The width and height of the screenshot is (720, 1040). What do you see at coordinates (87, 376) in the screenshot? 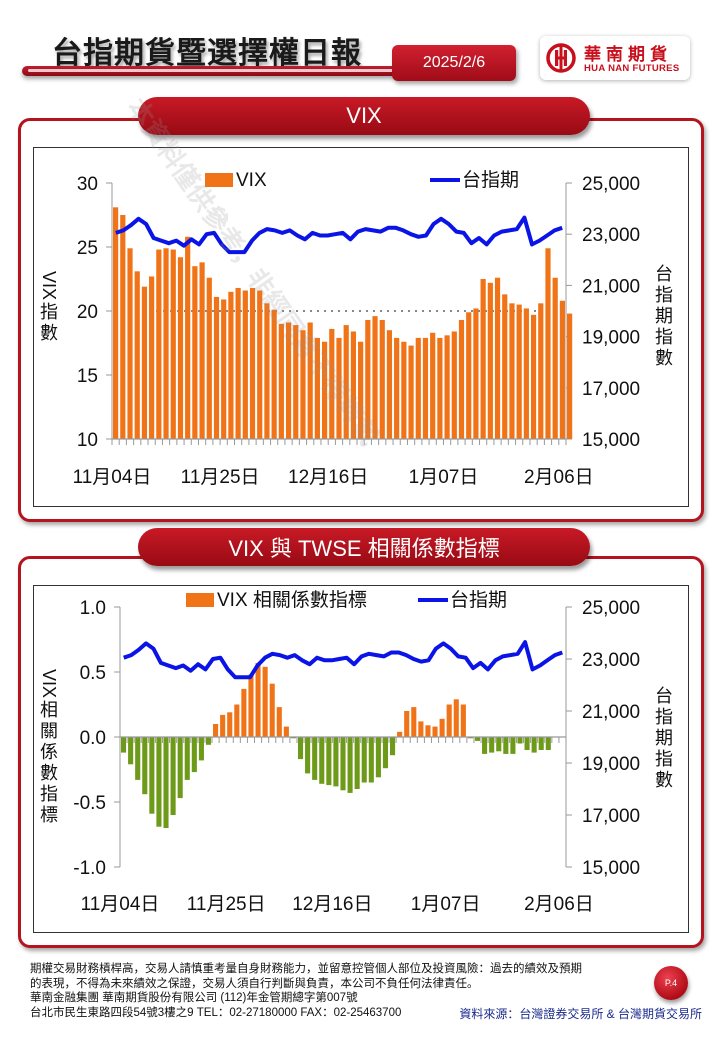
I see `left-tick-label: 15` at bounding box center [87, 376].